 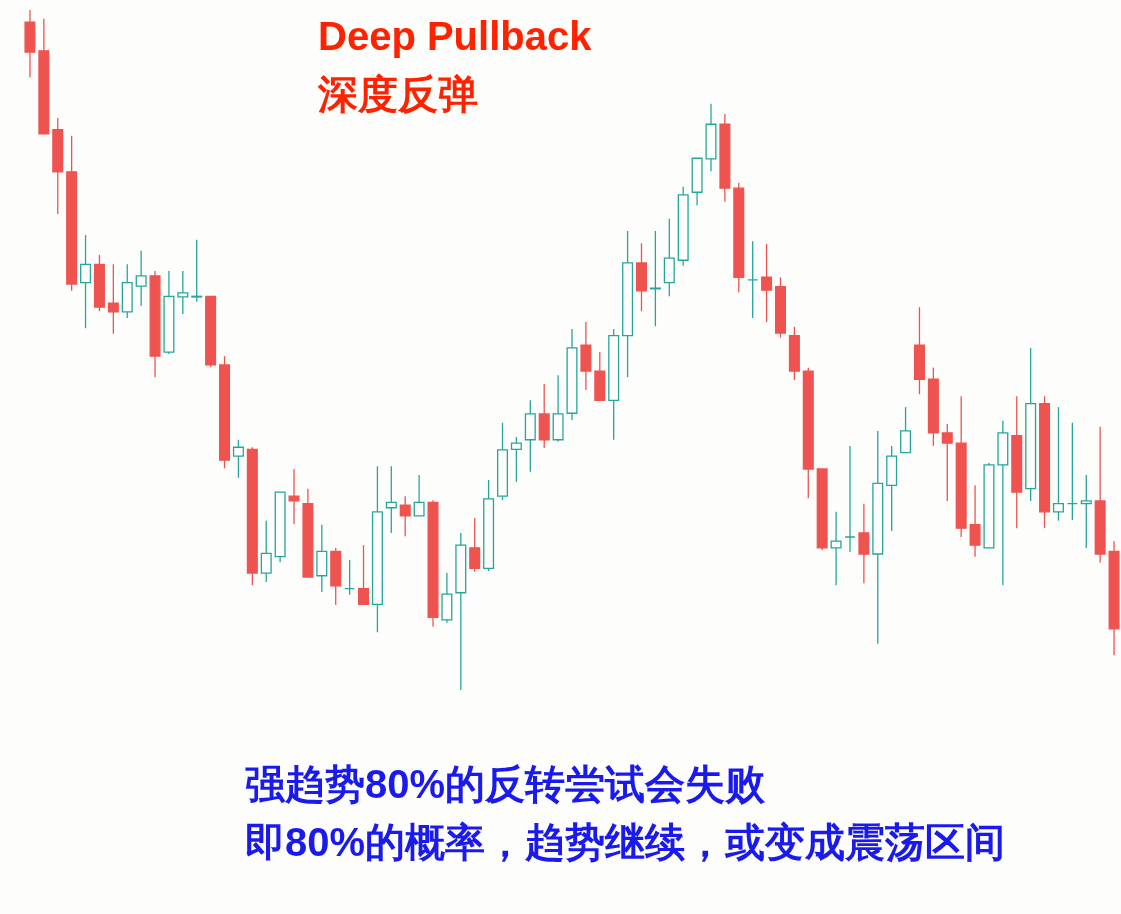 What do you see at coordinates (455, 36) in the screenshot?
I see `chart-title: Deep Pullback` at bounding box center [455, 36].